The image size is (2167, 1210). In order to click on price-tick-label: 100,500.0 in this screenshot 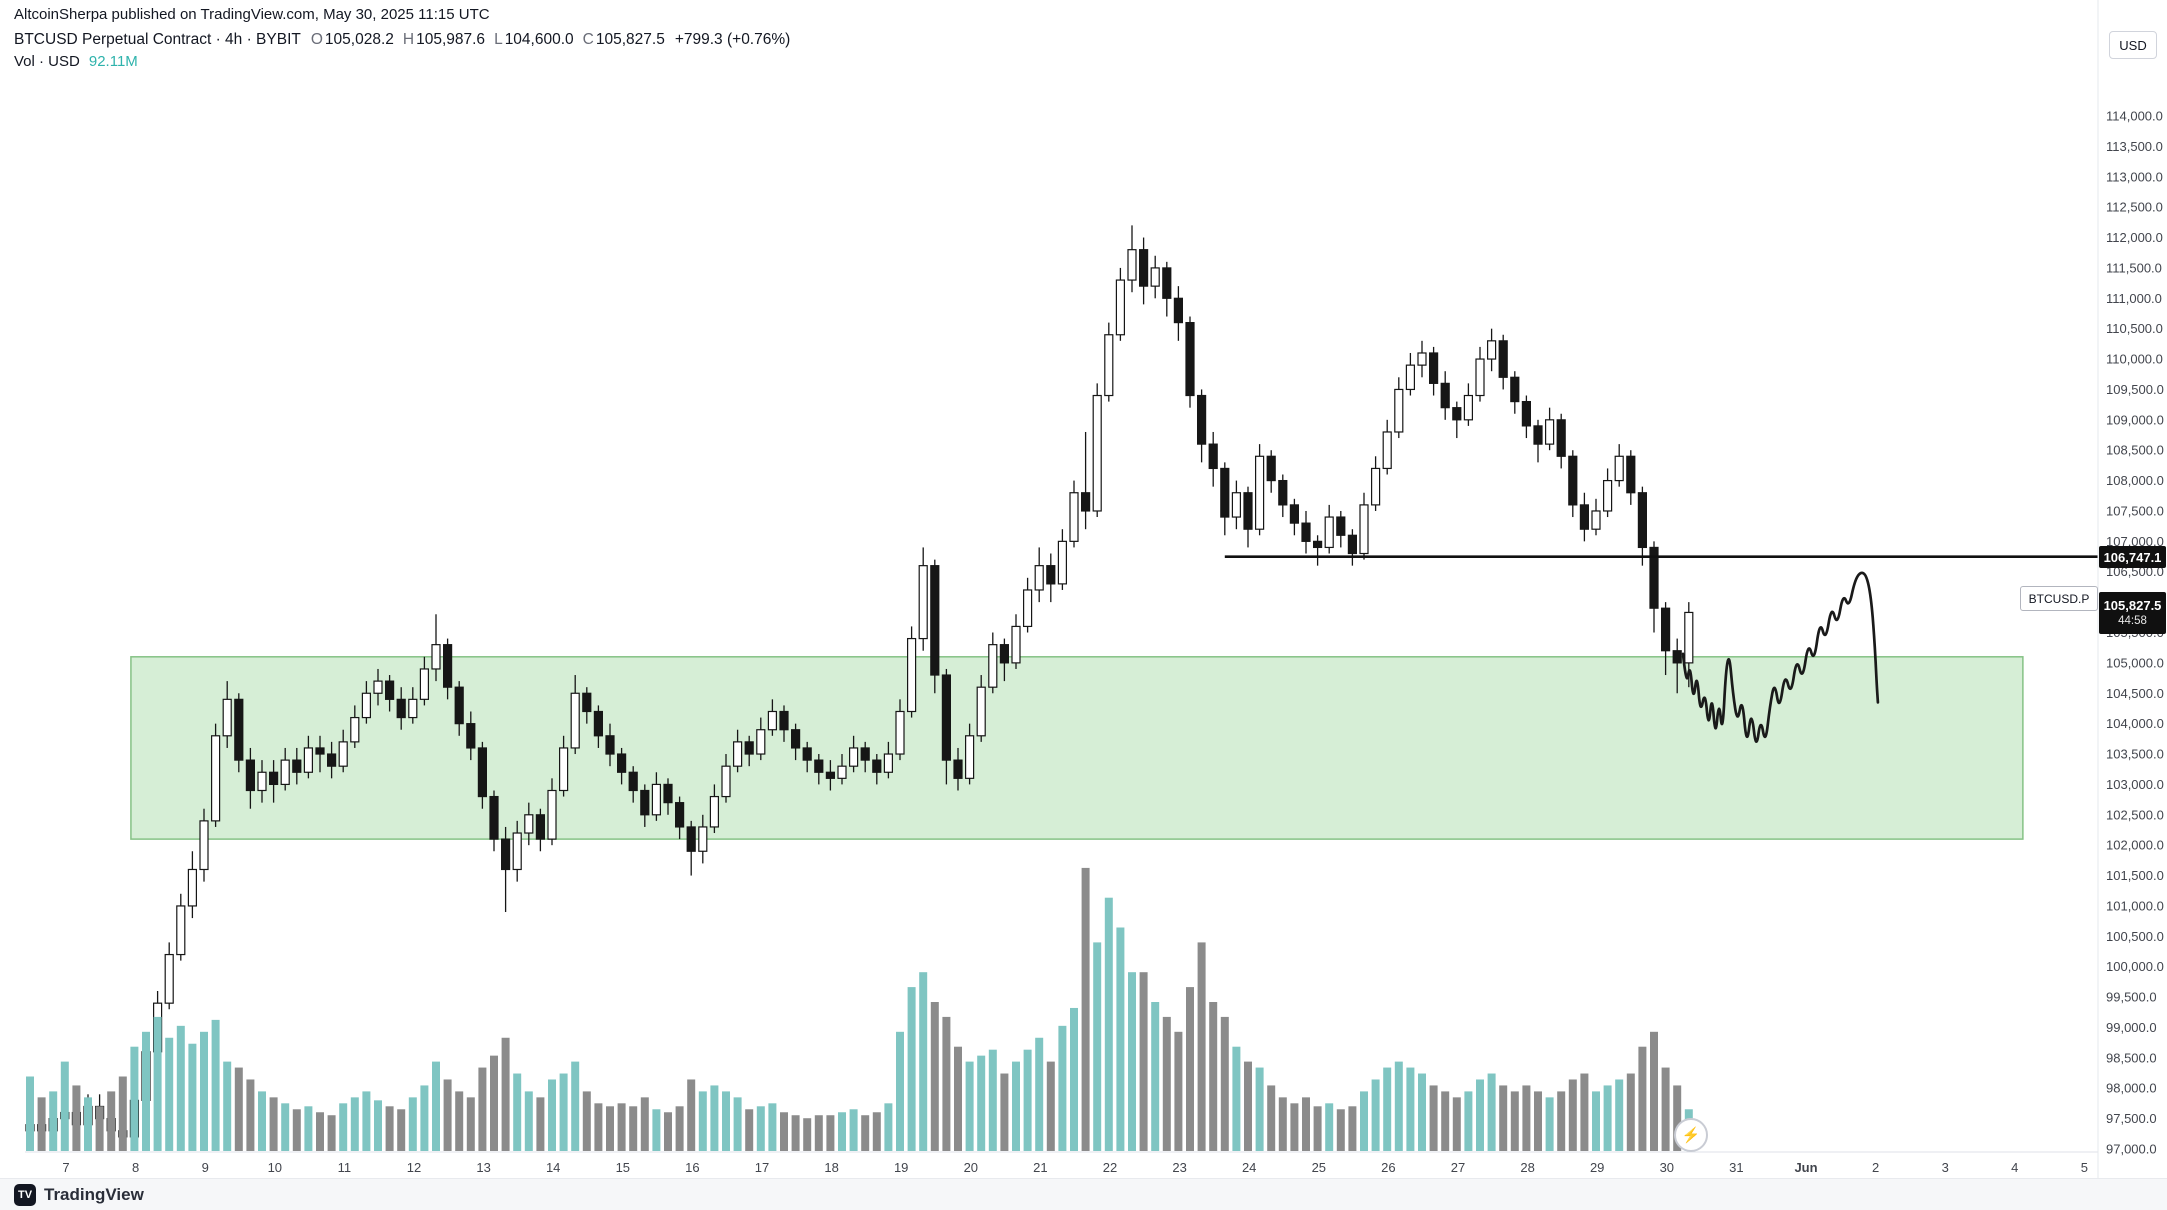, I will do `click(2135, 936)`.